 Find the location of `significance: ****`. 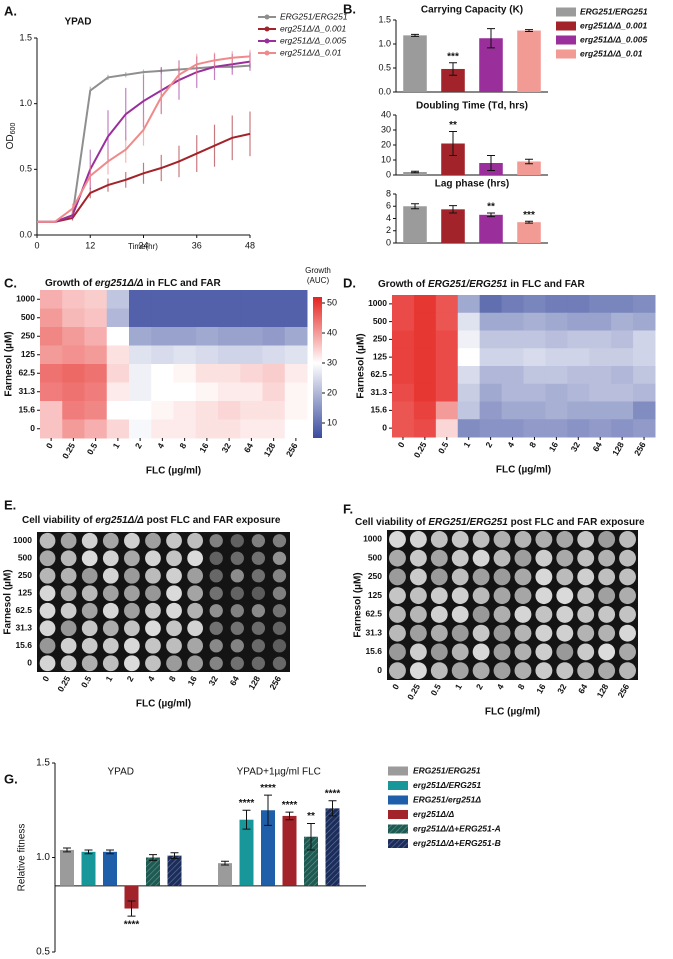

significance: **** is located at coordinates (247, 803).